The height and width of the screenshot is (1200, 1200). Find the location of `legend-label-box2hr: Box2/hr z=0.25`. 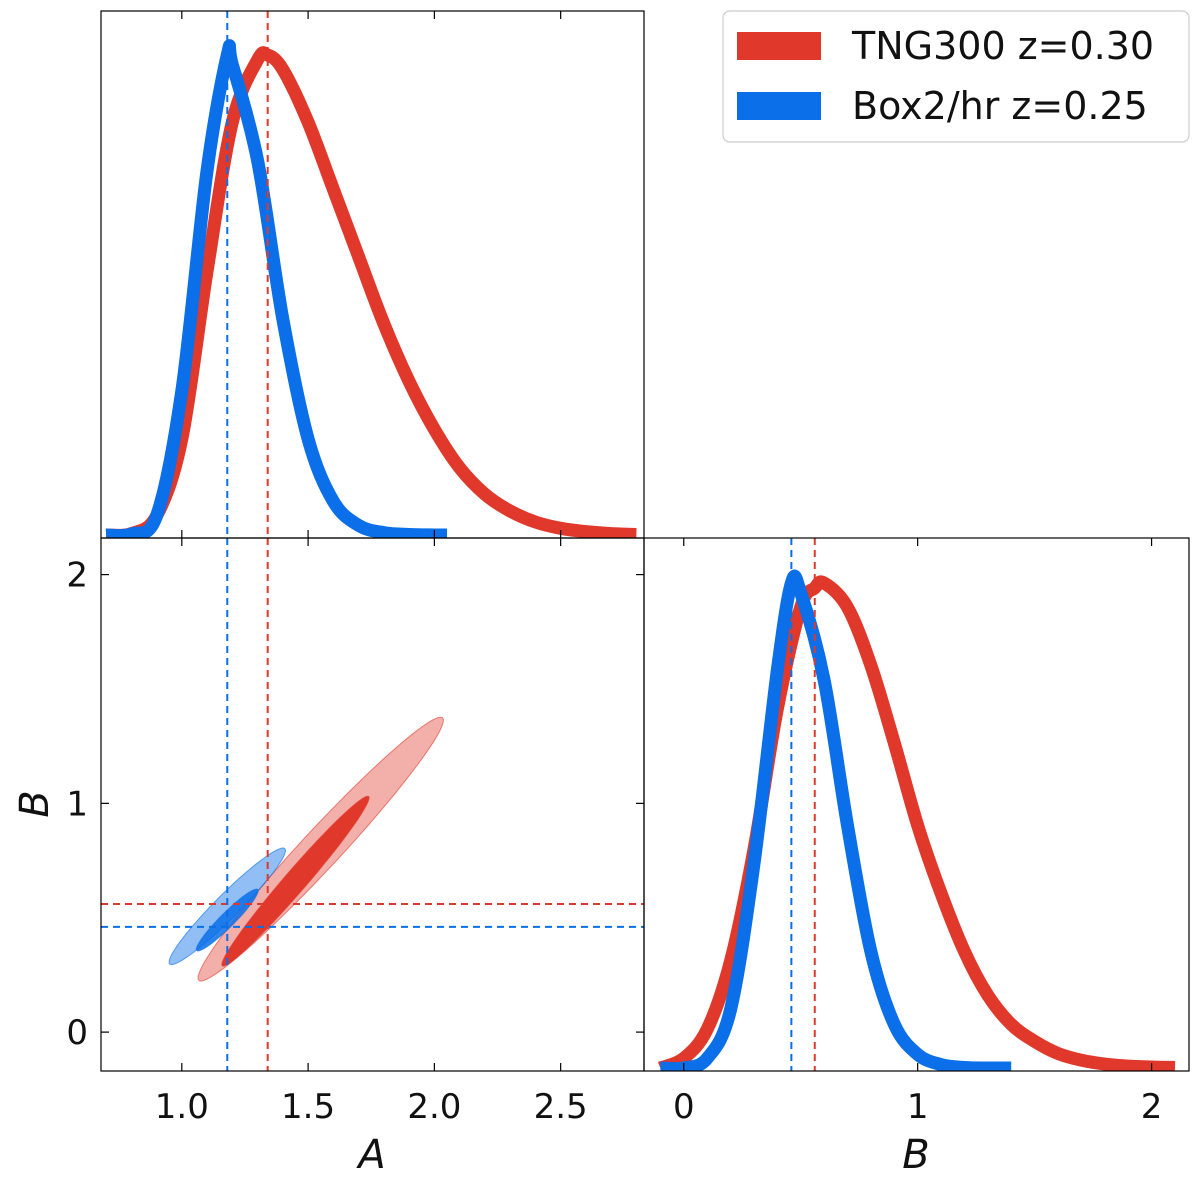

legend-label-box2hr: Box2/hr z=0.25 is located at coordinates (1000, 106).